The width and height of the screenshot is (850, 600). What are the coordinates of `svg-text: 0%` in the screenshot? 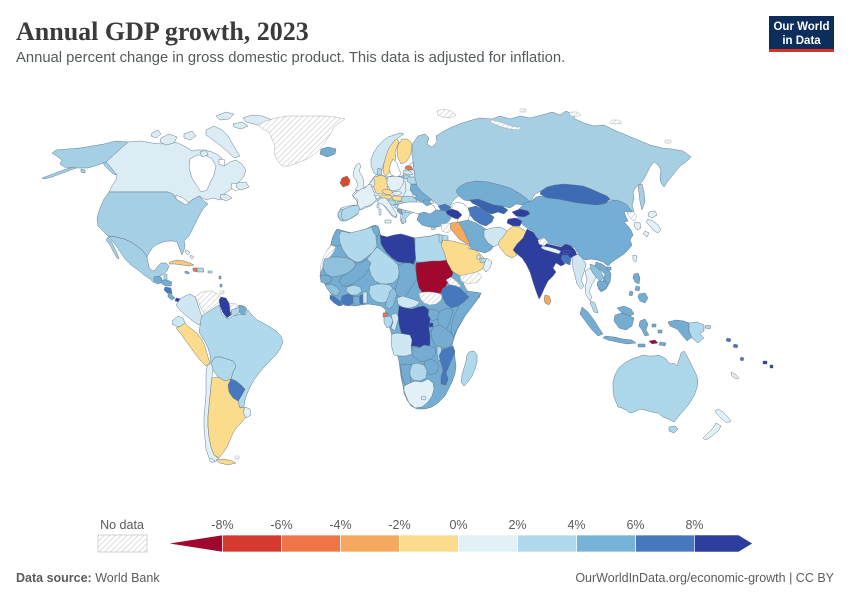 It's located at (458, 525).